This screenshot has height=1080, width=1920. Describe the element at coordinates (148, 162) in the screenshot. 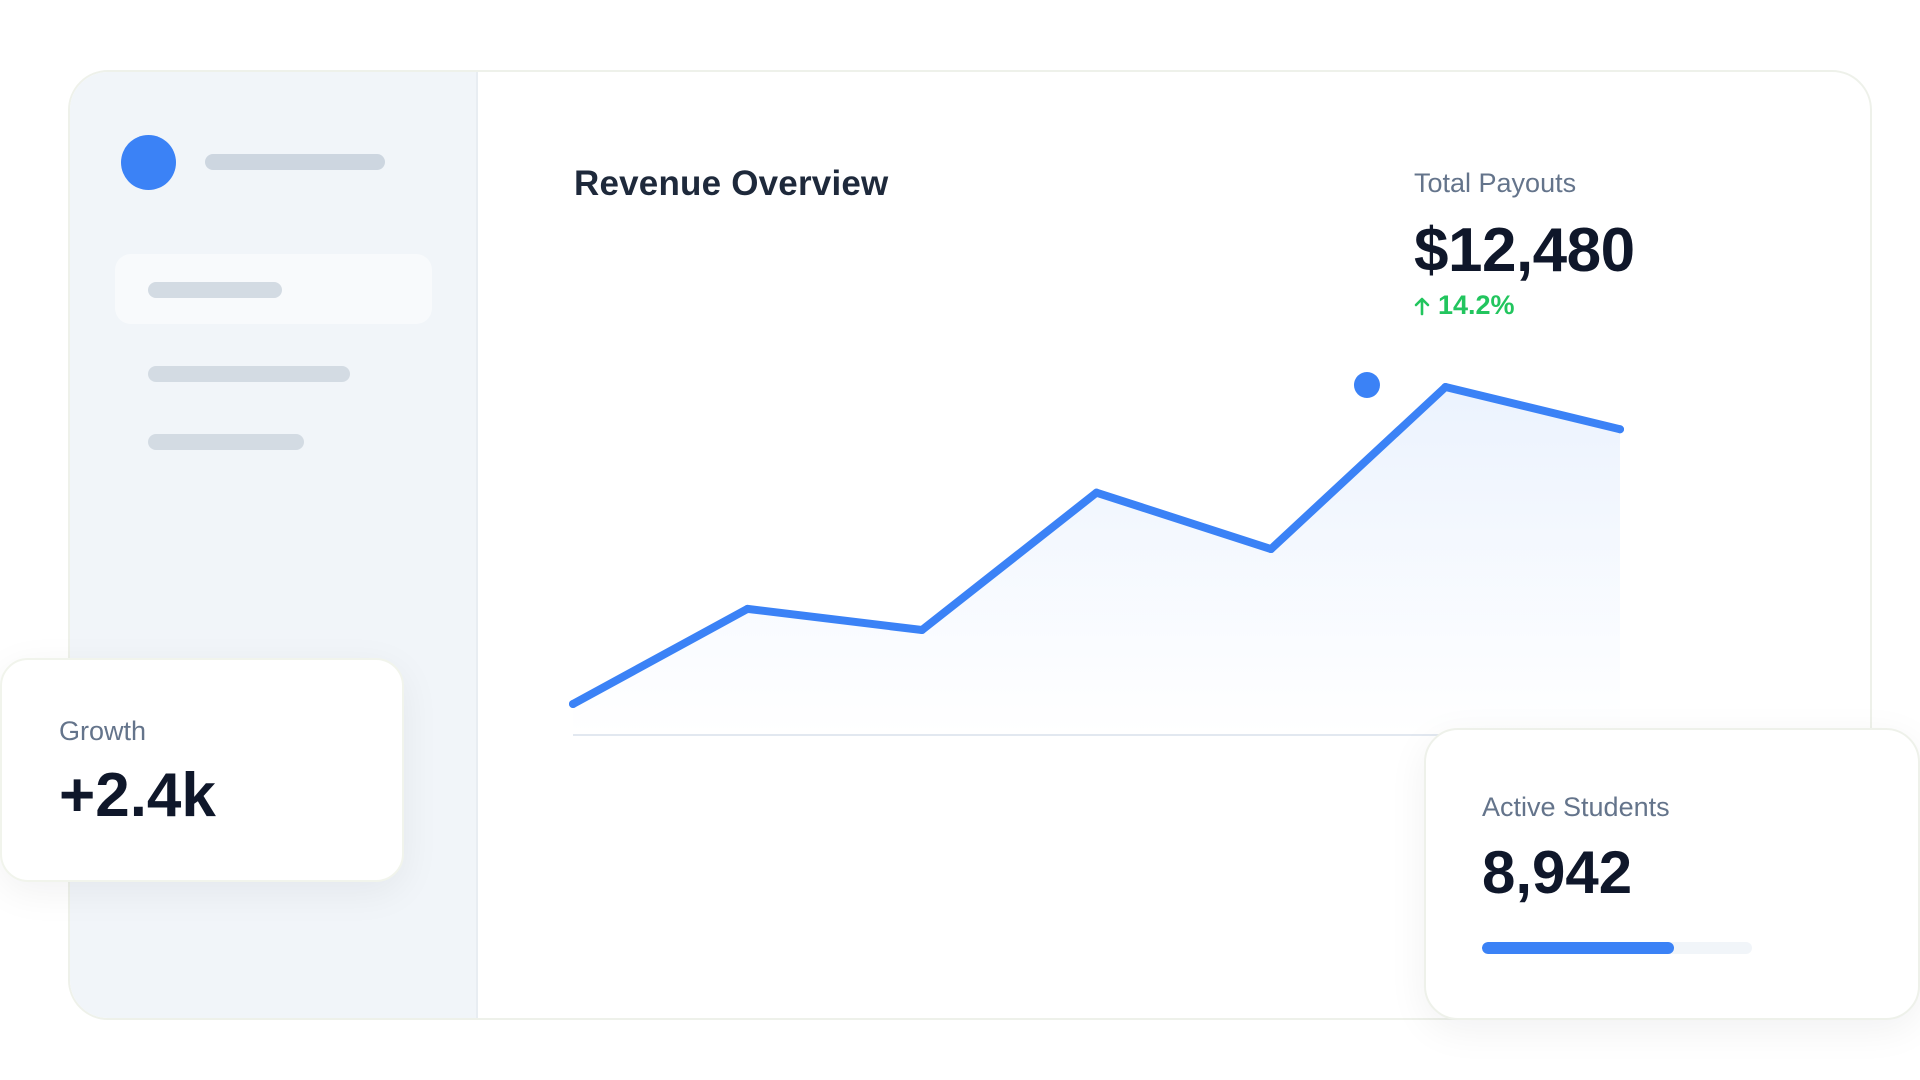

I see `avatar` at that location.